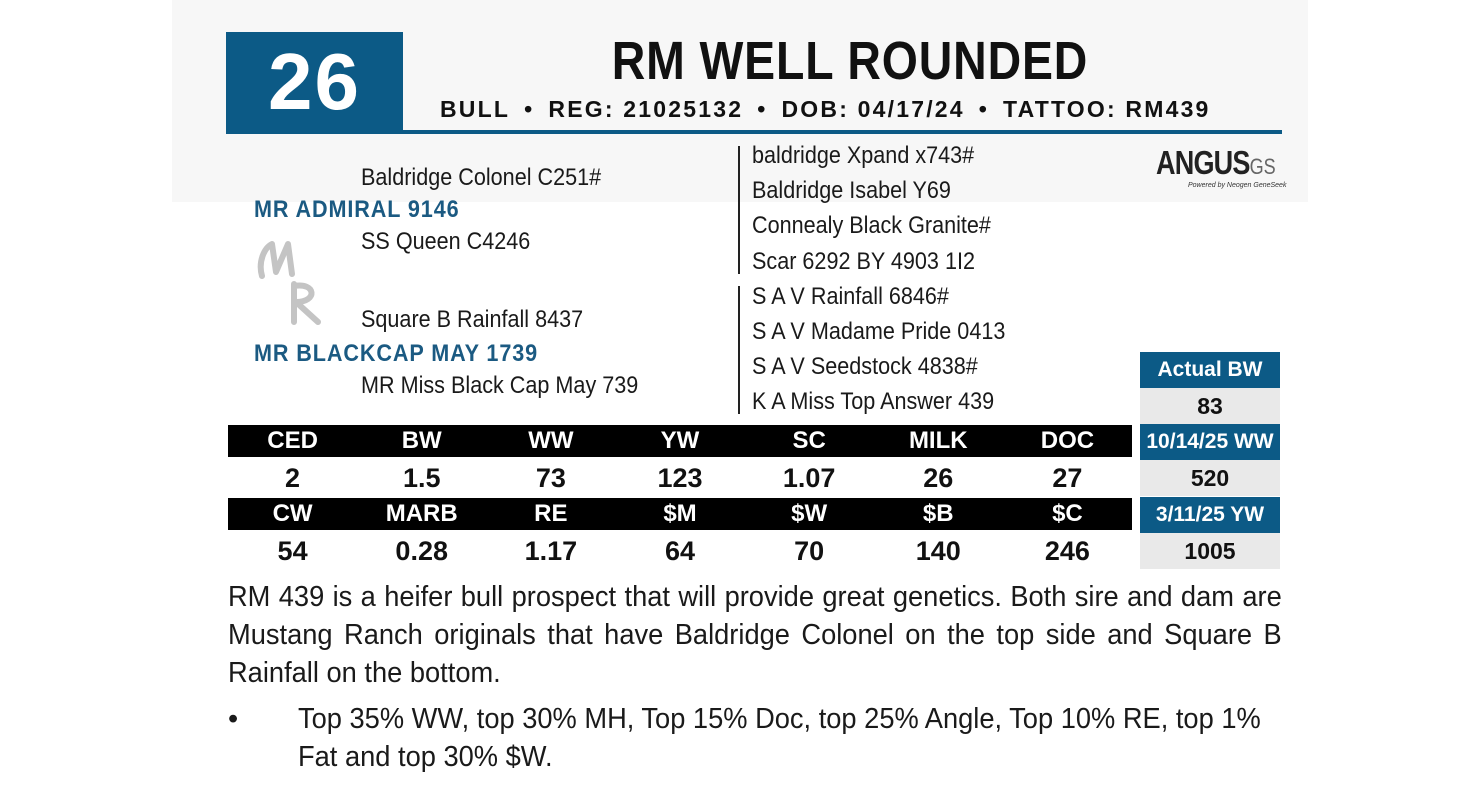  Describe the element at coordinates (1210, 370) in the screenshot. I see `weight-label: Actual BW` at that location.